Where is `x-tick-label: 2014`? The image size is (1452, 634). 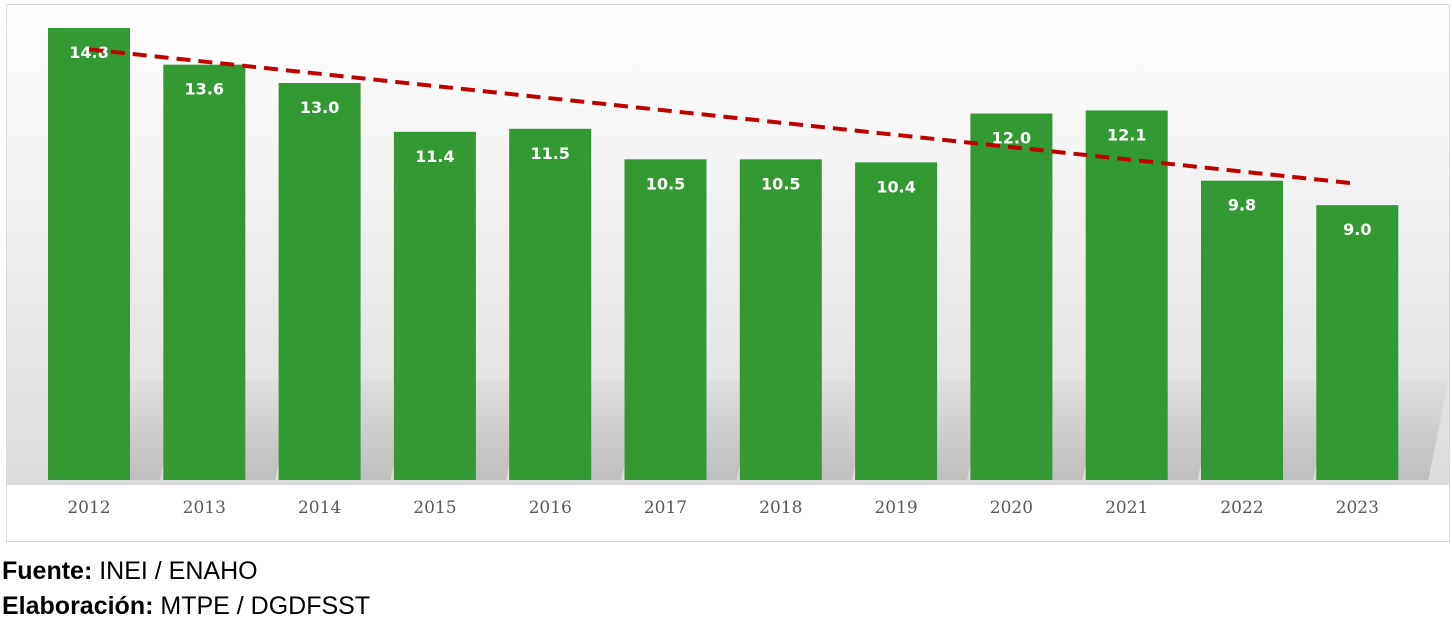
x-tick-label: 2014 is located at coordinates (319, 508).